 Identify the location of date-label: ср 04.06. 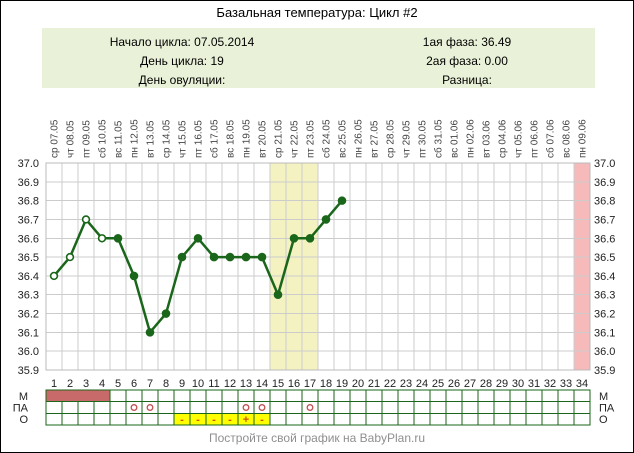
(503, 138).